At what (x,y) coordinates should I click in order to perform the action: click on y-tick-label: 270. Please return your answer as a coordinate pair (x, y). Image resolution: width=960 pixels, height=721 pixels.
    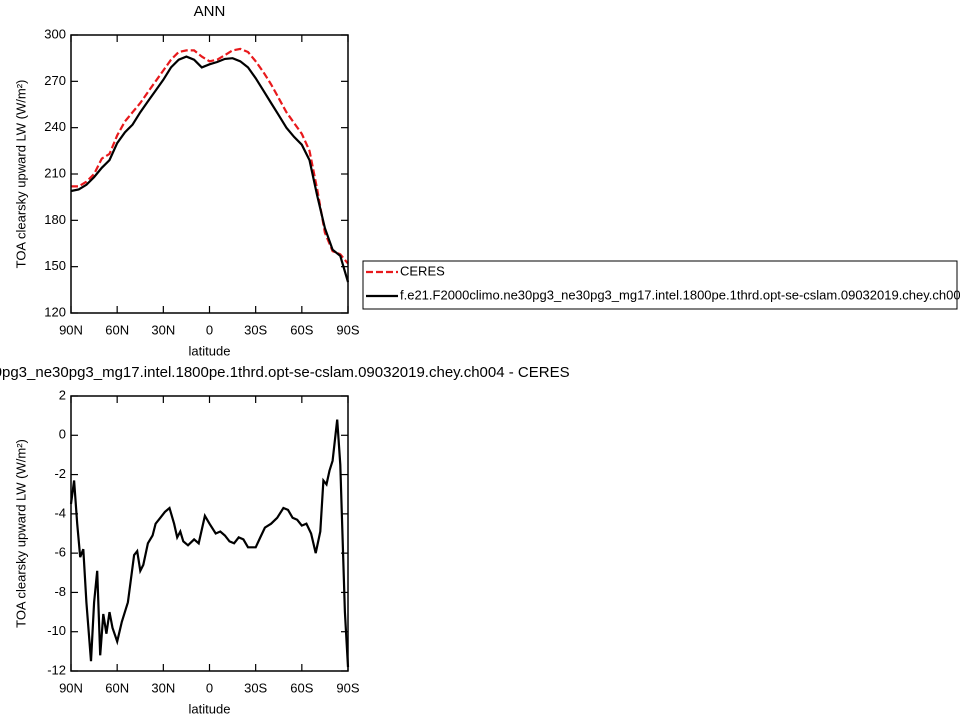
    Looking at the image, I should click on (55, 80).